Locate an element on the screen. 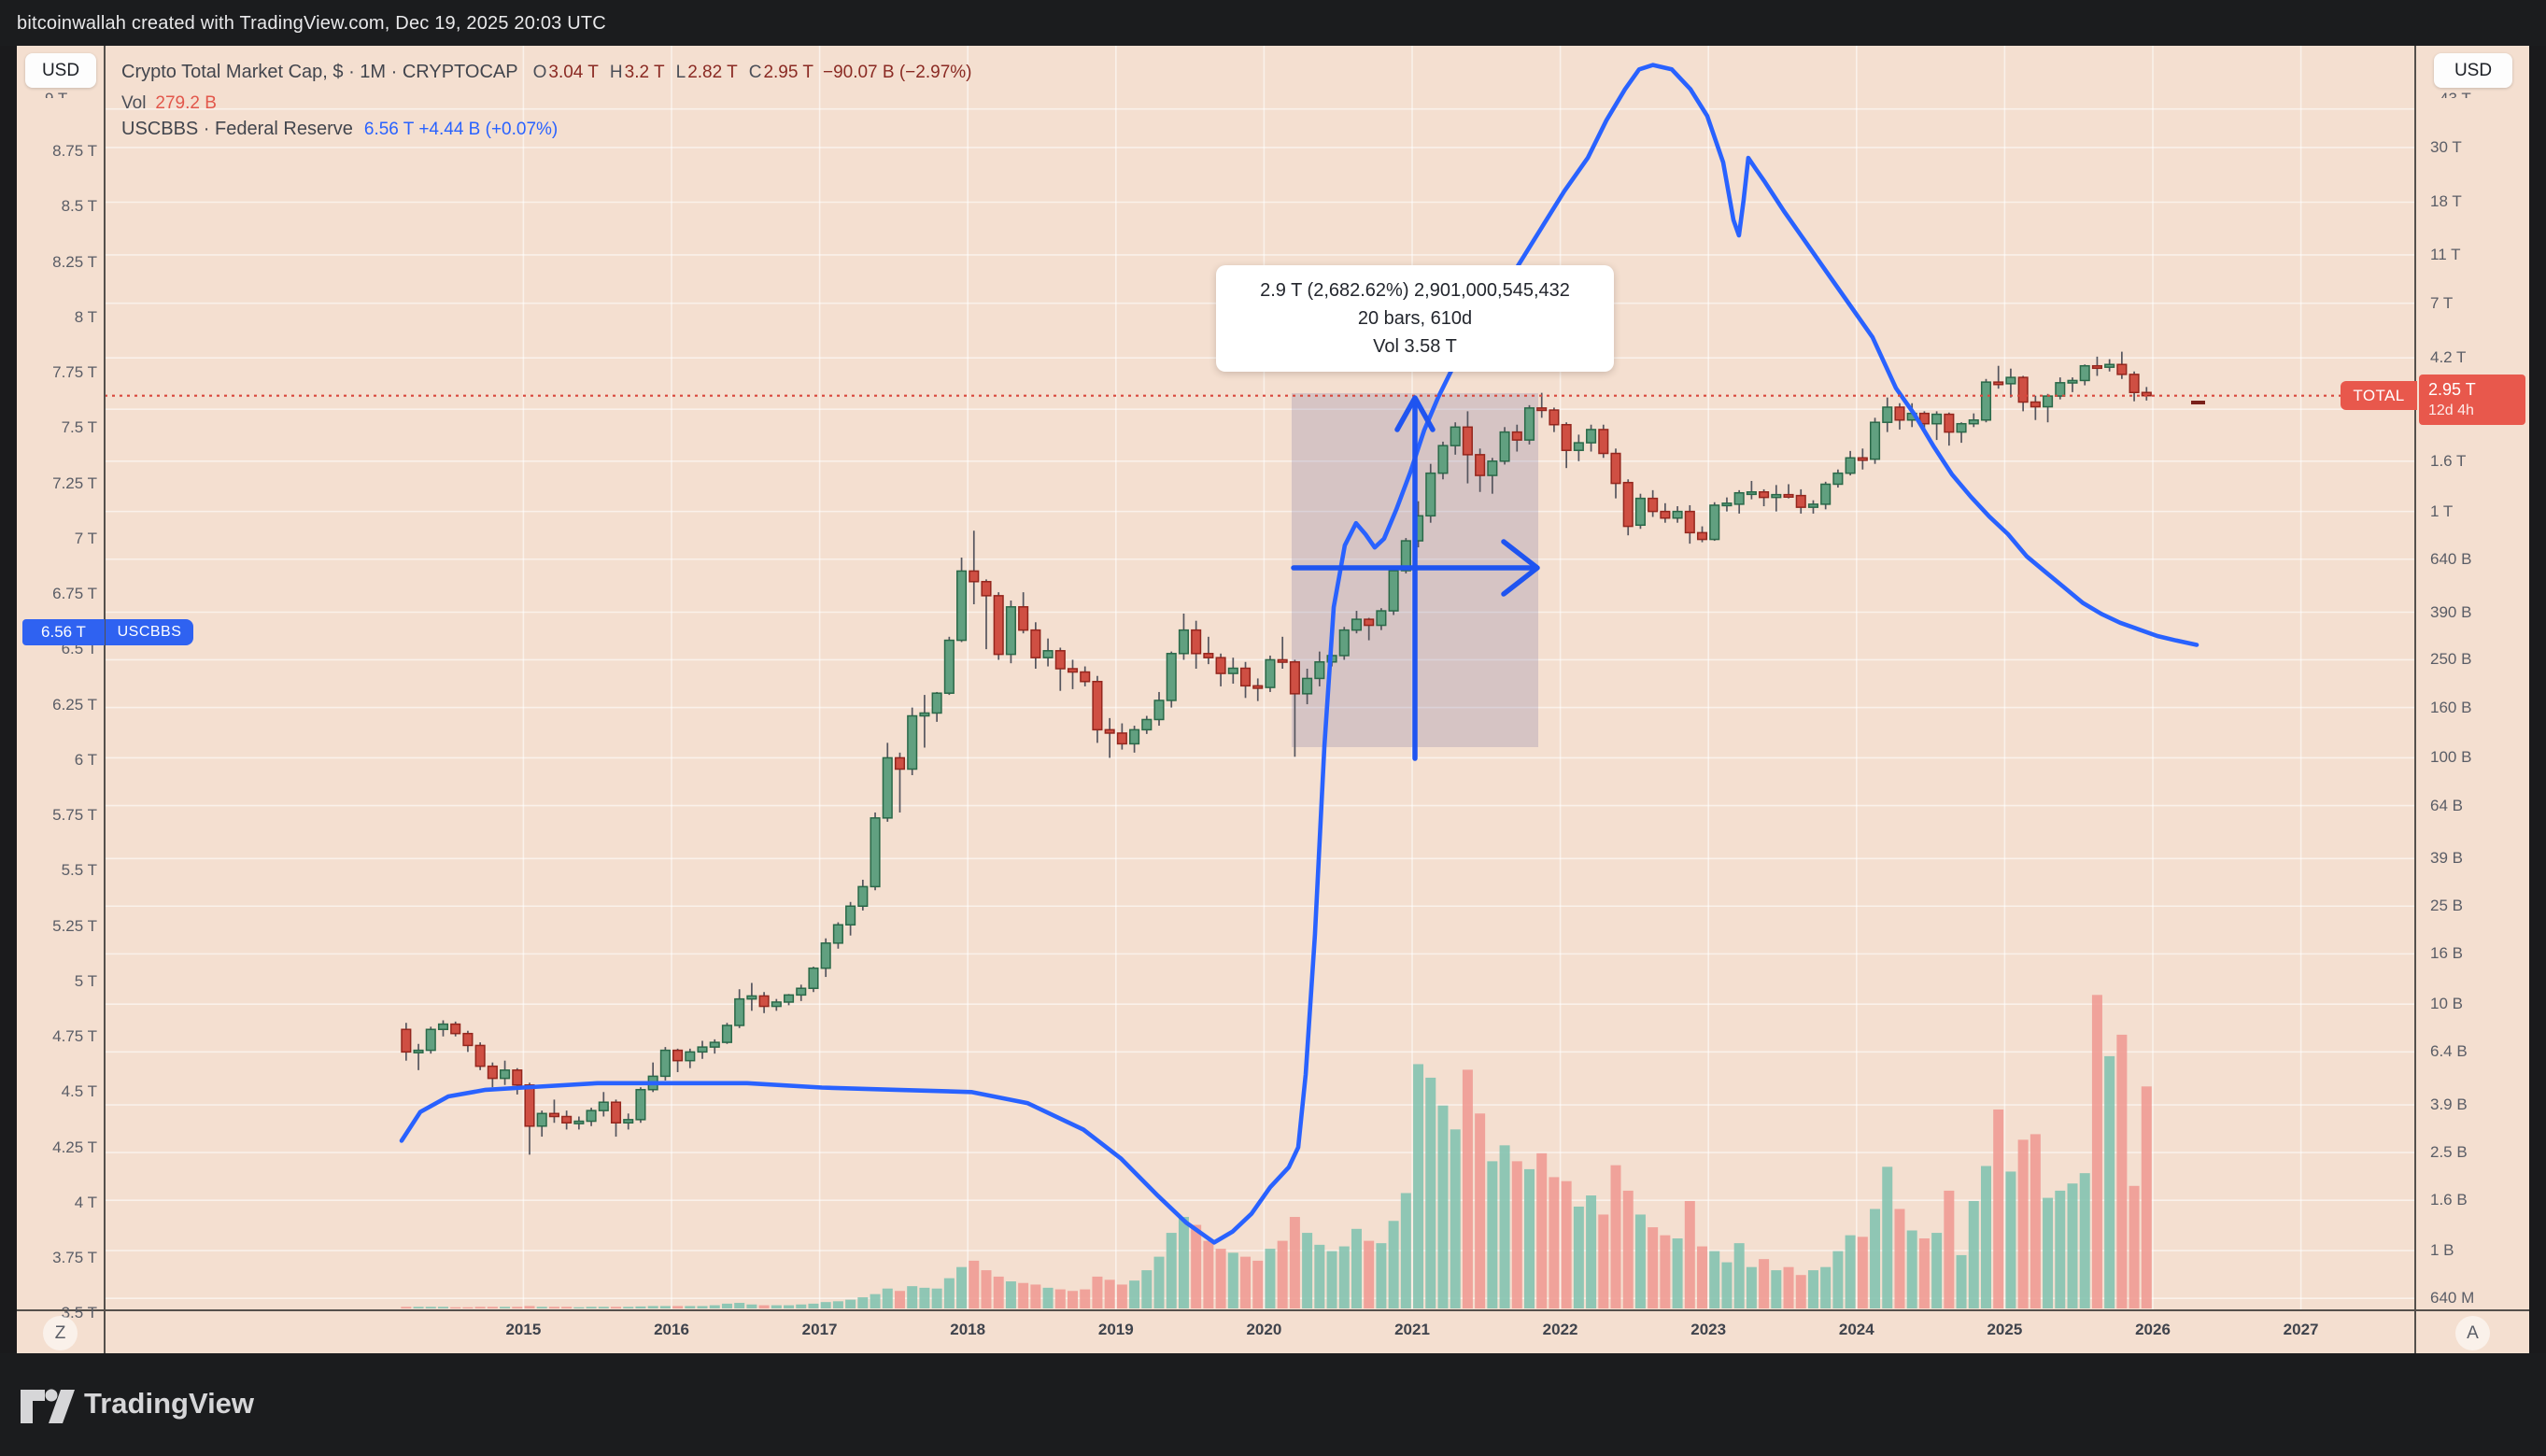 This screenshot has width=2546, height=1456. year-label: 2027 is located at coordinates (2301, 1329).